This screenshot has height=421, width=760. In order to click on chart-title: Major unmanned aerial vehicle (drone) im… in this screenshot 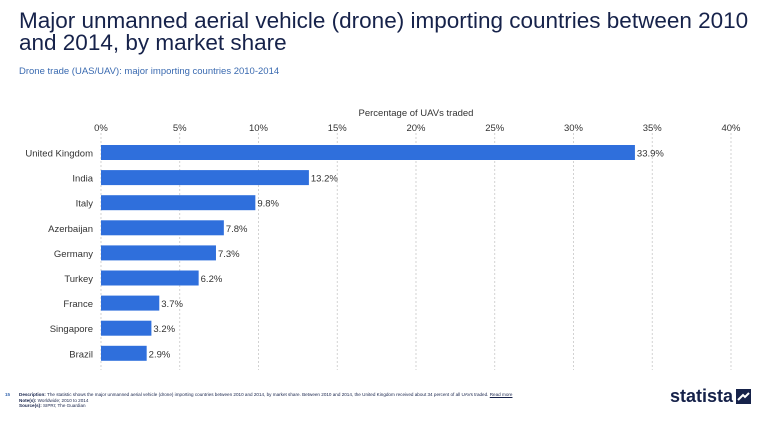, I will do `click(384, 31)`.